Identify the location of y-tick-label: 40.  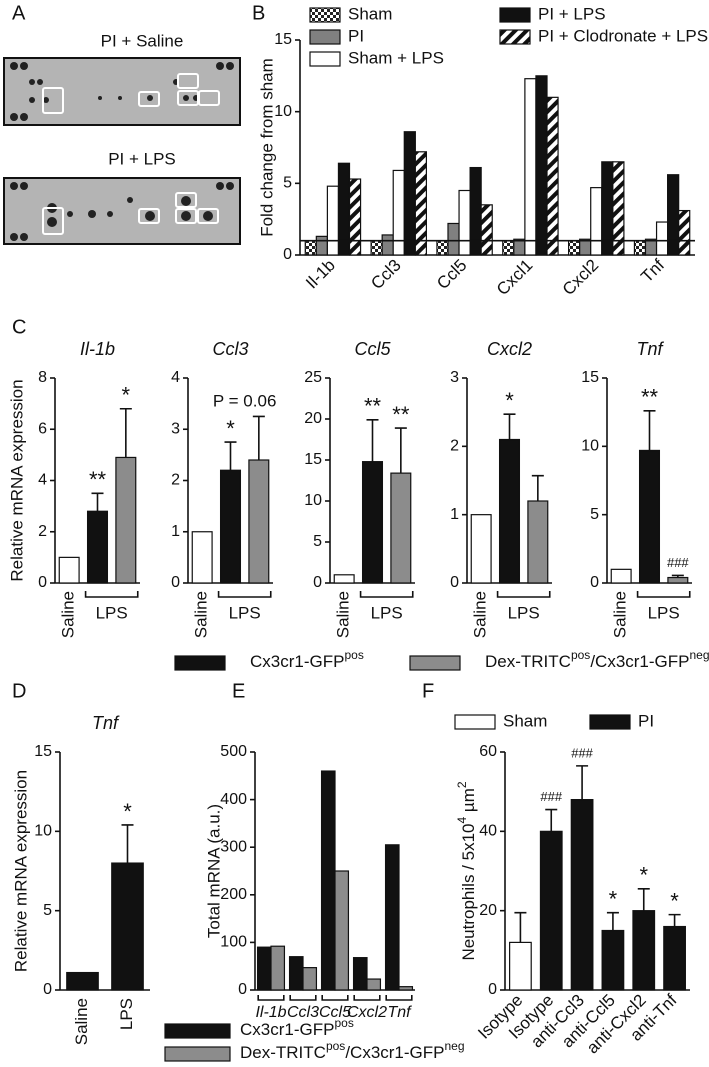
(488, 831).